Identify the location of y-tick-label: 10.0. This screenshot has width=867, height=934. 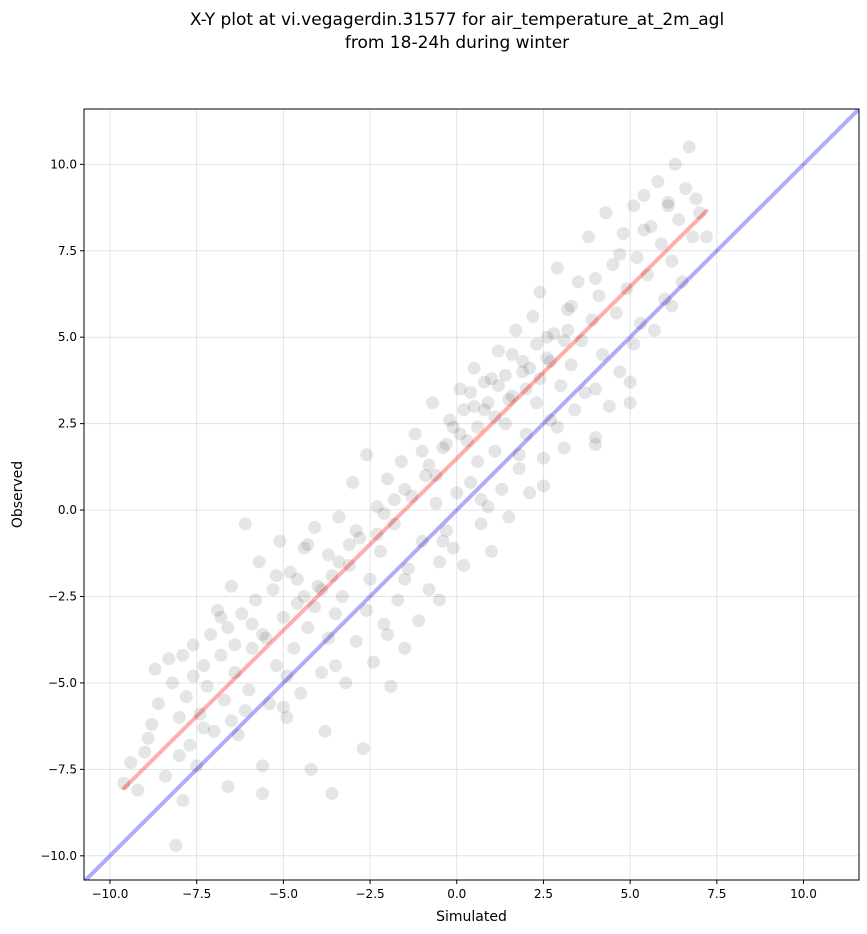
(63, 164).